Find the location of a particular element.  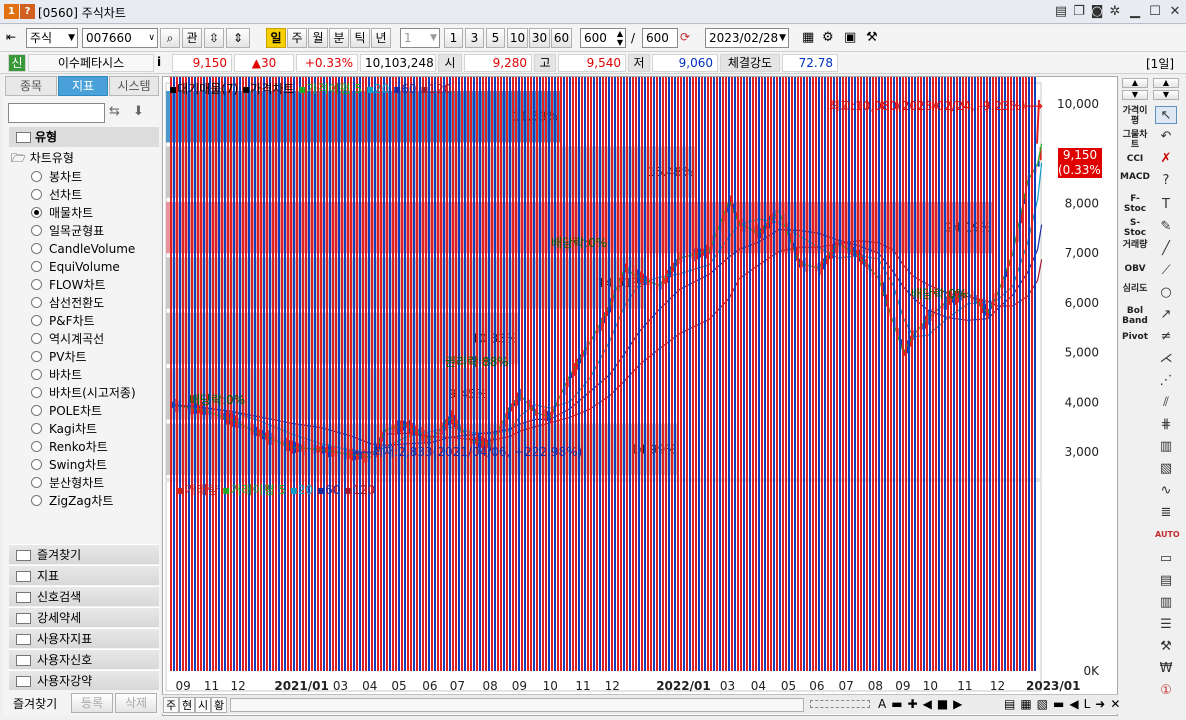

chart-nav-icons: A▬✚◀■▶ is located at coordinates (923, 704).